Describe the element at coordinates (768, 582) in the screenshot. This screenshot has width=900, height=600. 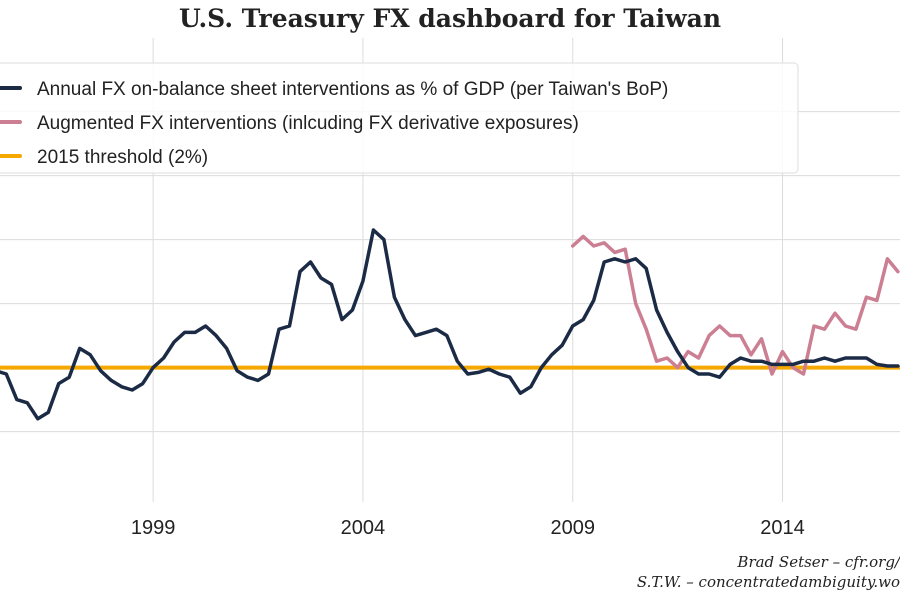
I see `credit-line-2: S.T.W. – concentratedambiguity.wo` at that location.